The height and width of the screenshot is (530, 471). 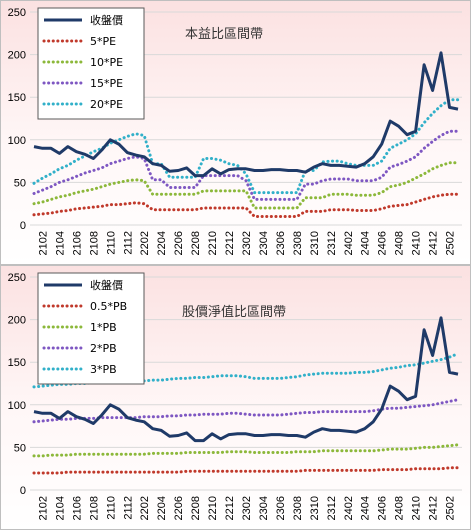 What do you see at coordinates (106, 62) in the screenshot?
I see `legend-label: 10*PE` at bounding box center [106, 62].